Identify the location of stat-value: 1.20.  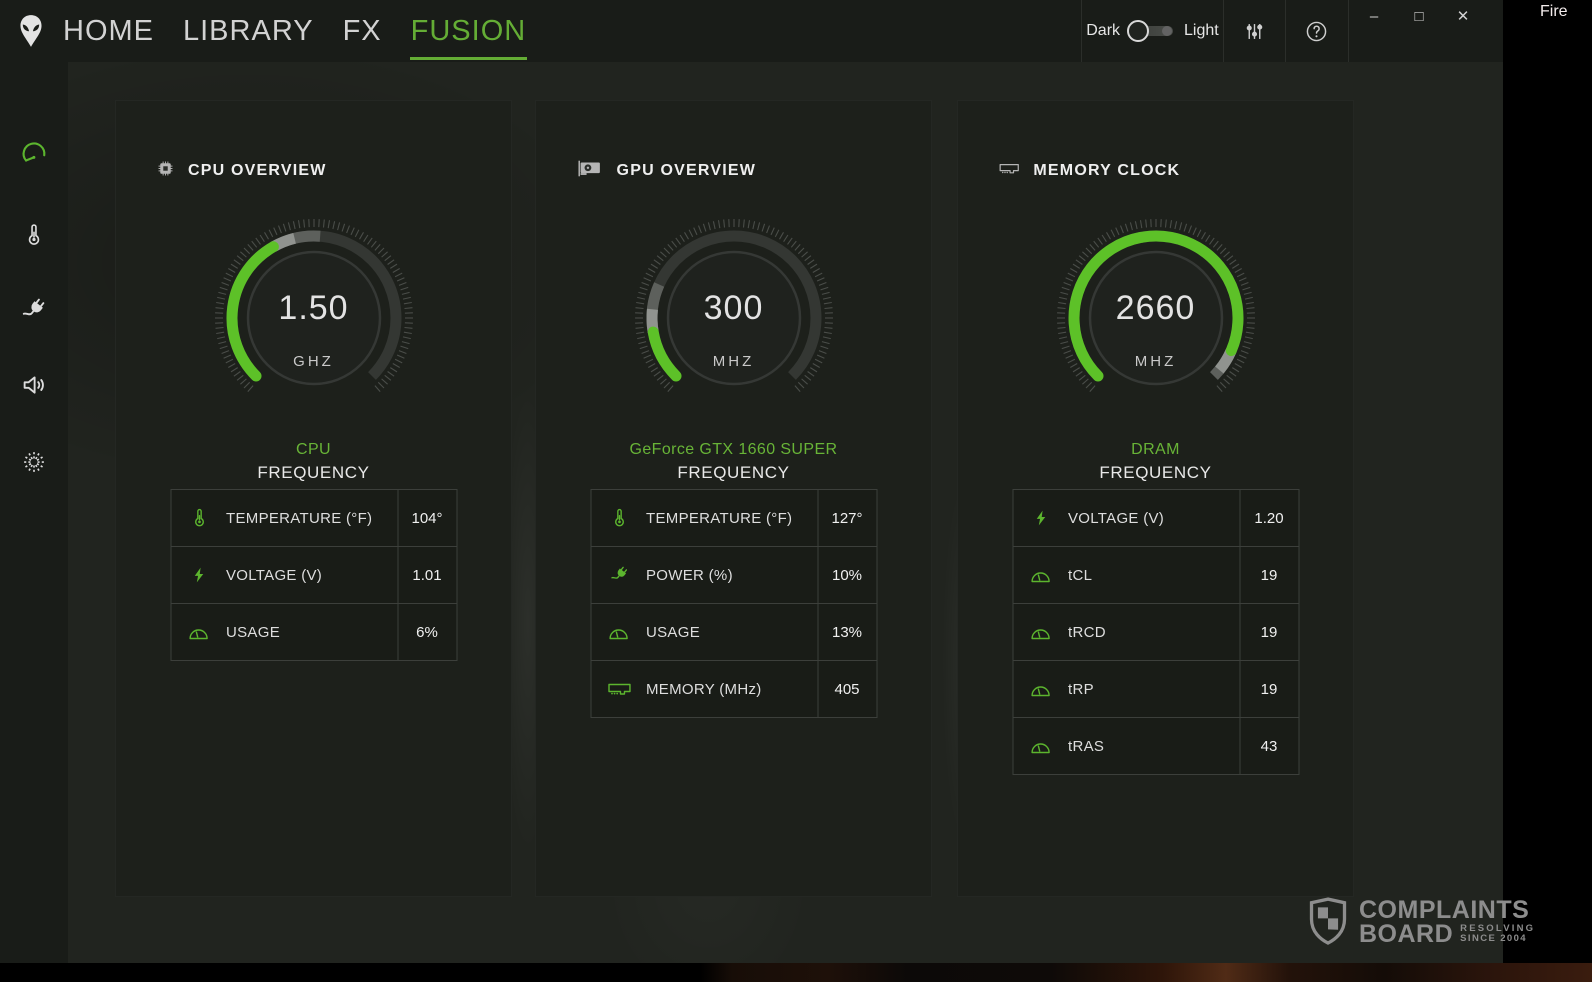
(1268, 518).